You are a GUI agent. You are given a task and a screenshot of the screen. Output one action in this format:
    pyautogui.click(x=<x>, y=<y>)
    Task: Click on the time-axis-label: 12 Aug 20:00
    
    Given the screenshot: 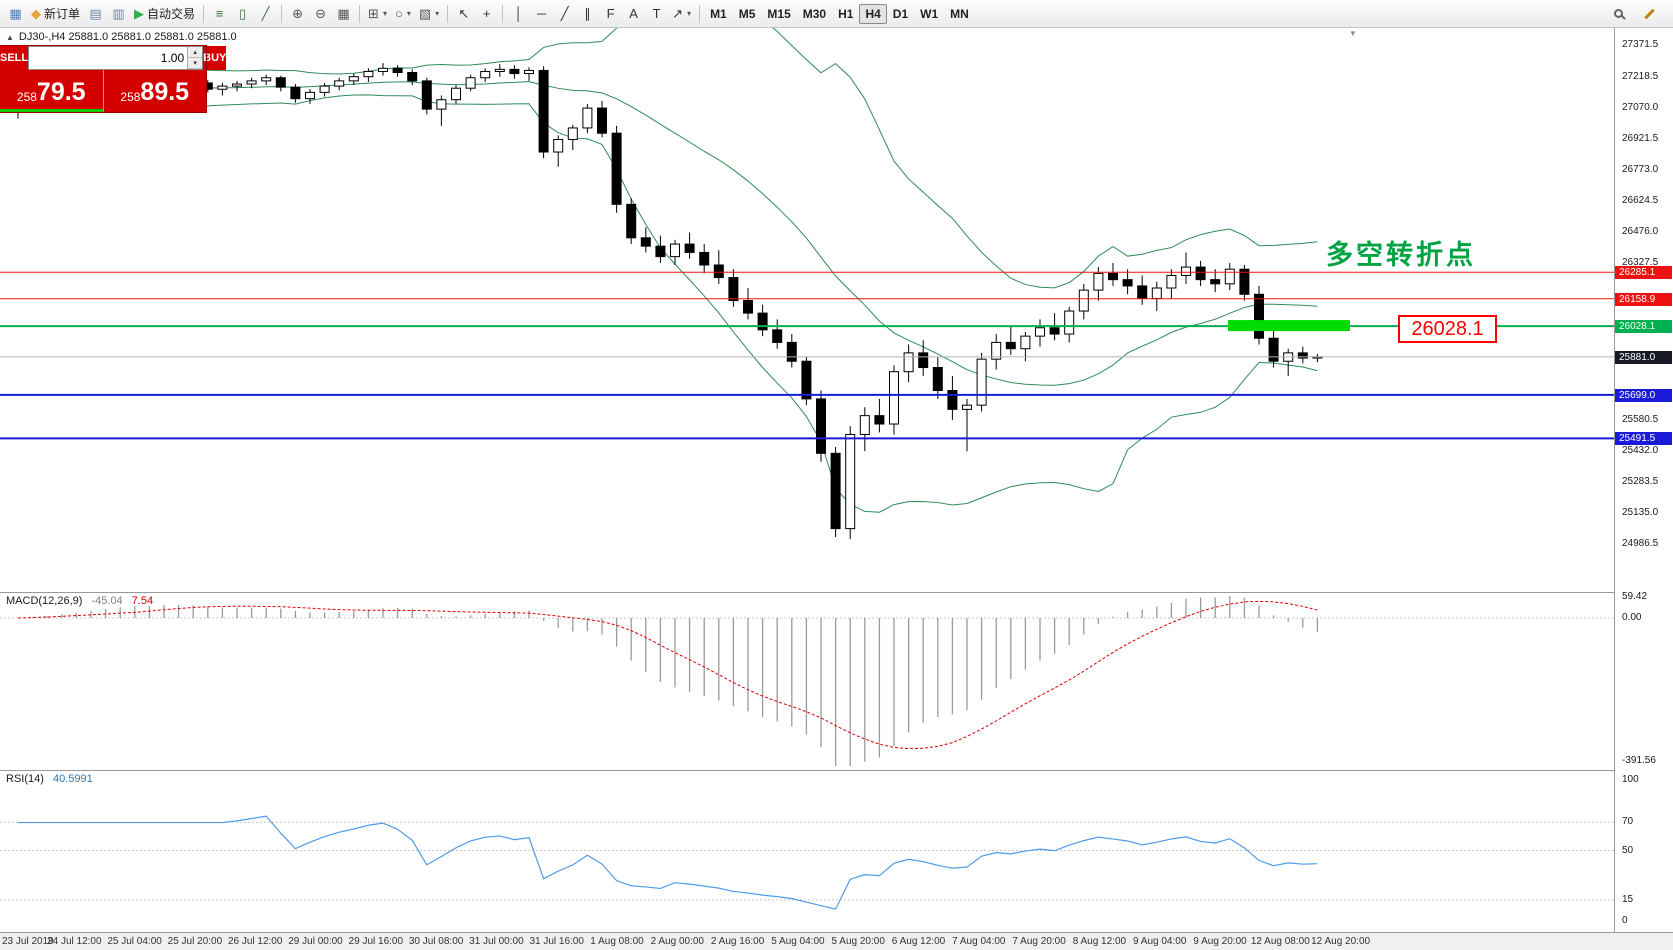 What is the action you would take?
    pyautogui.click(x=1341, y=941)
    